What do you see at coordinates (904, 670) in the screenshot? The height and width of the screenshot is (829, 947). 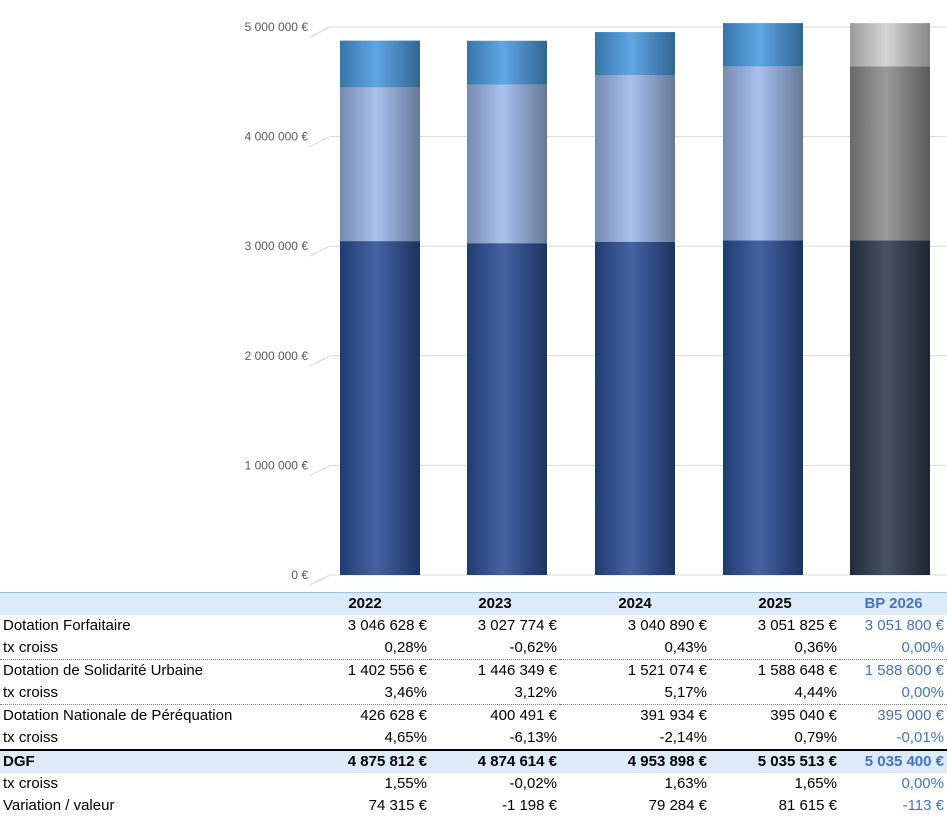 I see `table-cell: 1 588 600 €` at bounding box center [904, 670].